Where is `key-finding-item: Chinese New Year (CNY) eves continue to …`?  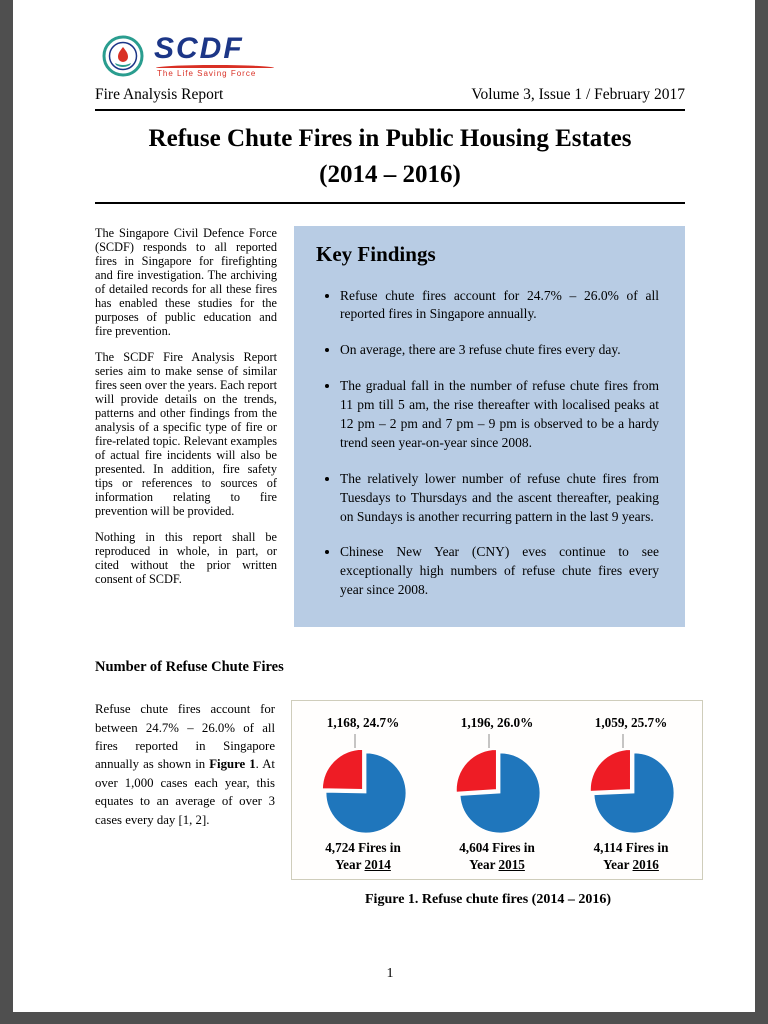
key-finding-item: Chinese New Year (CNY) eves continue to … is located at coordinates (499, 571).